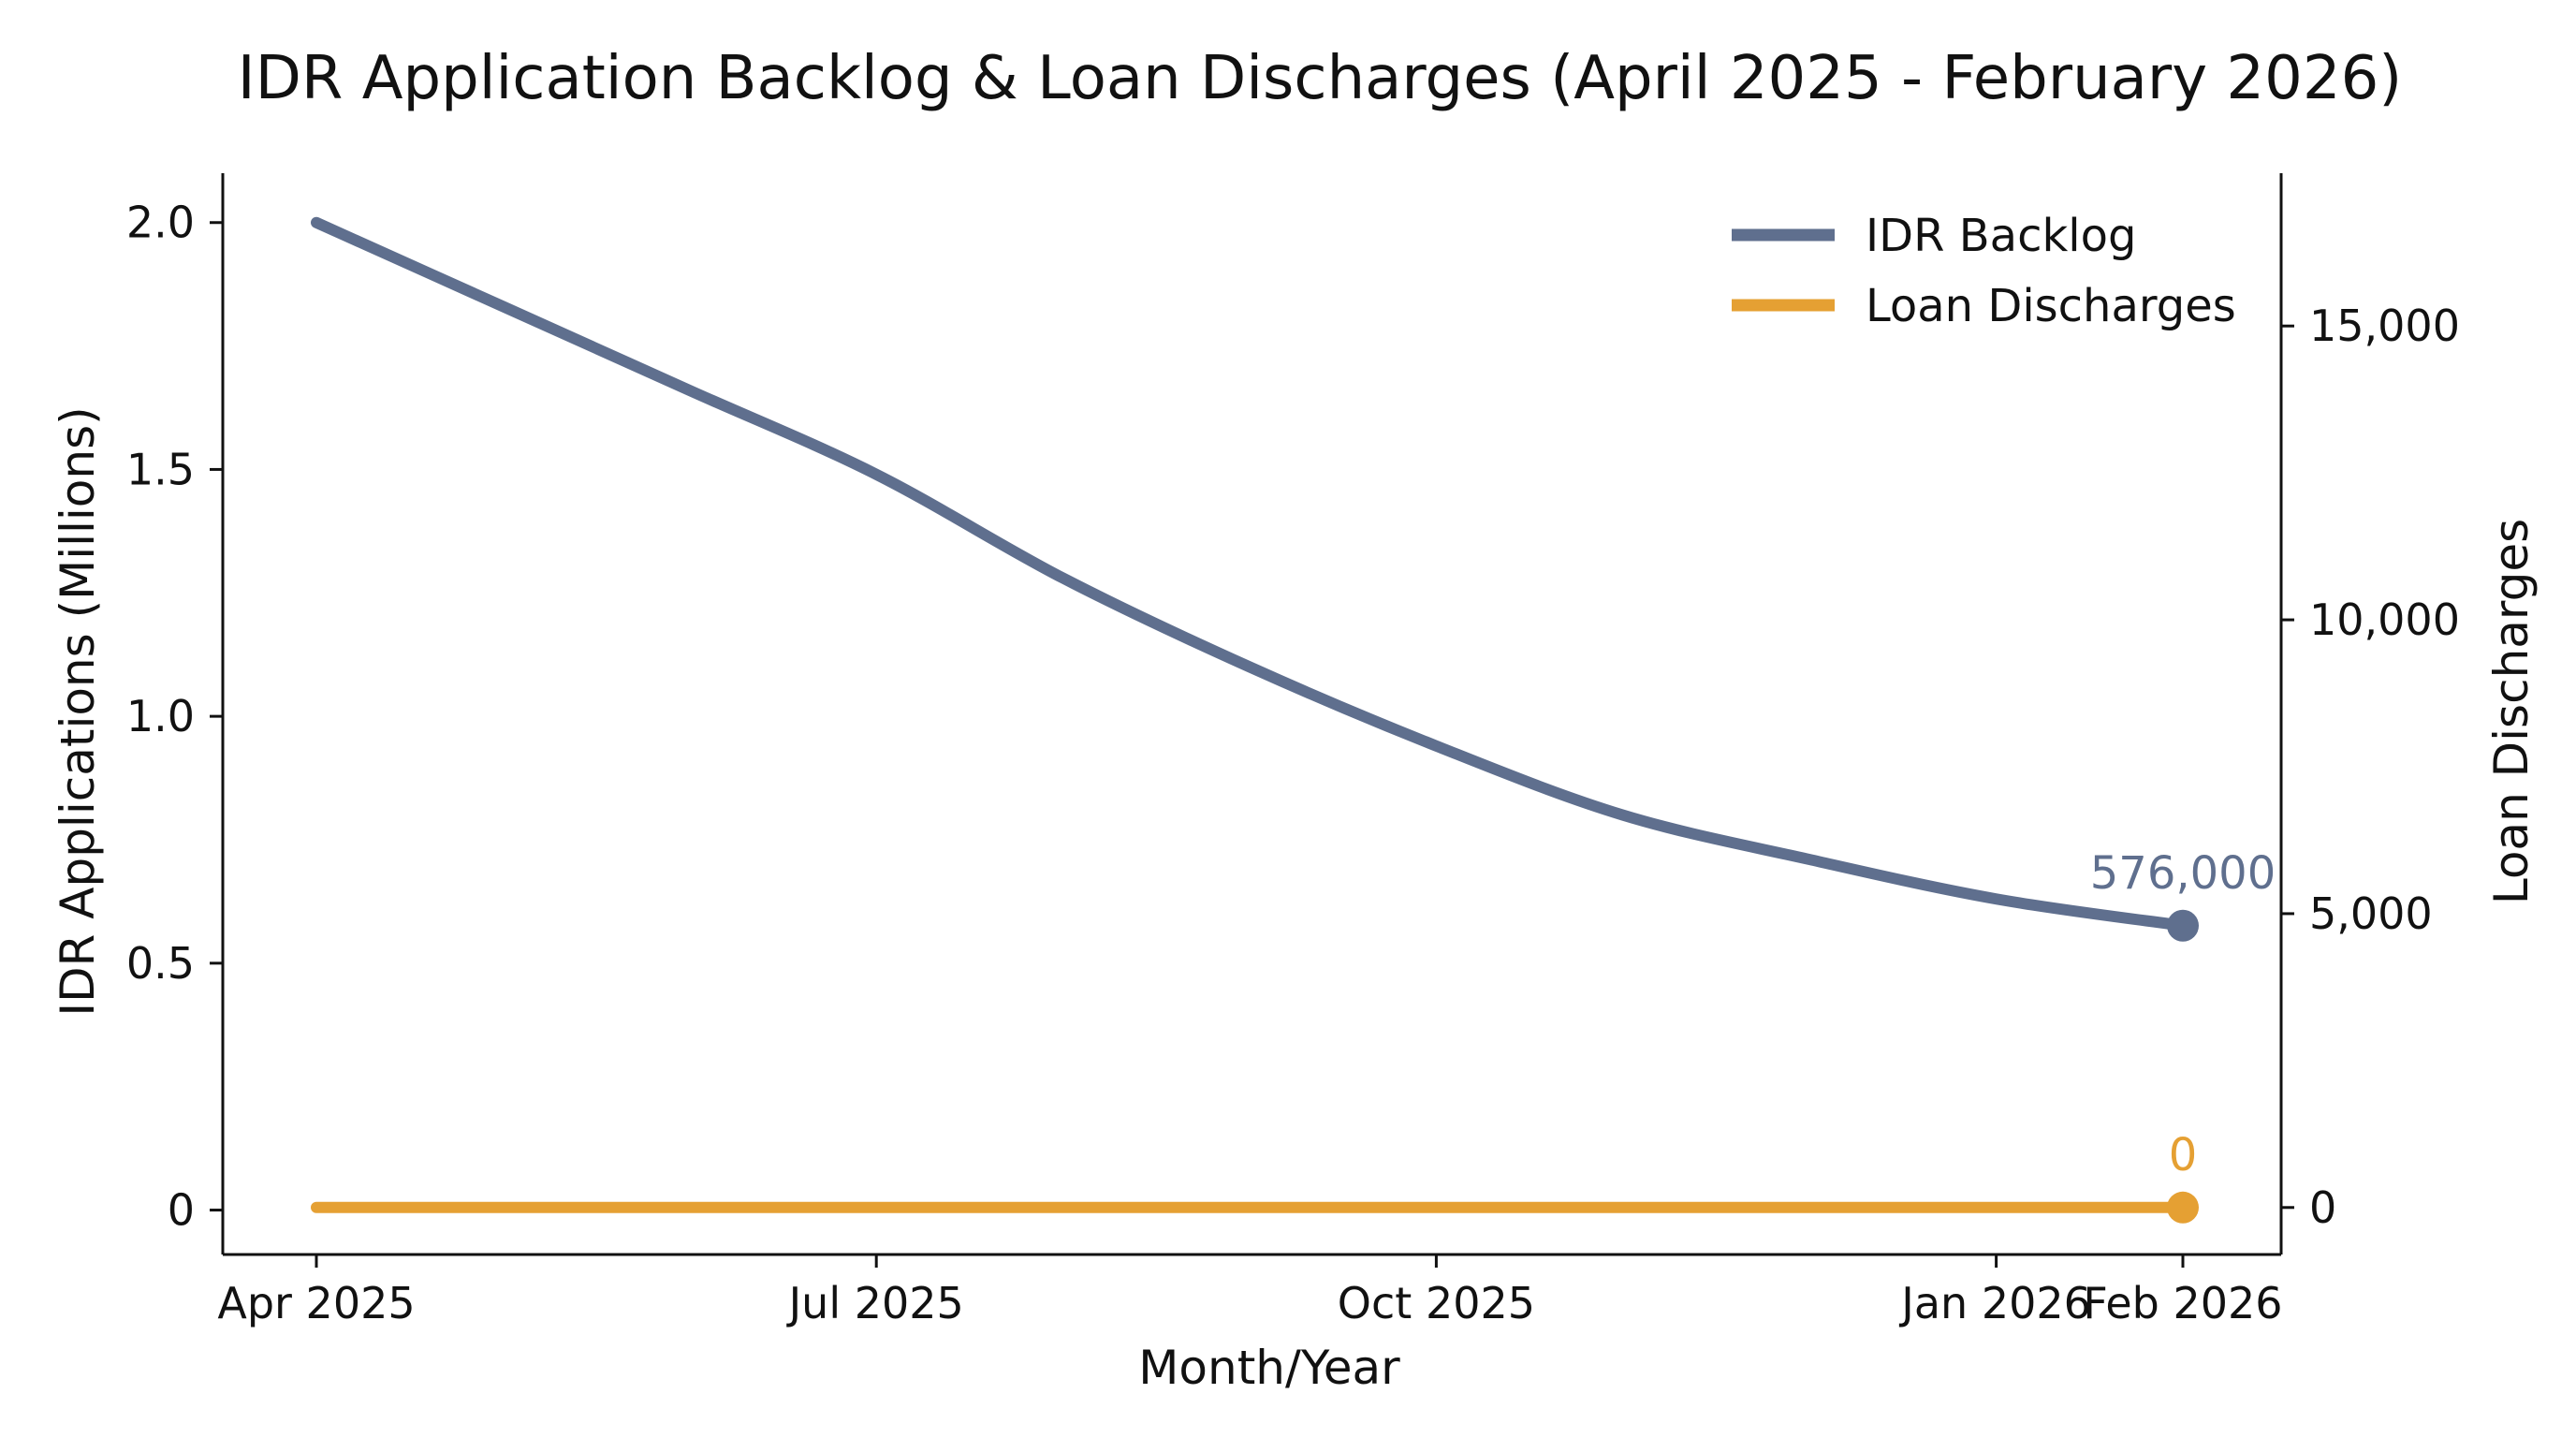  What do you see at coordinates (2371, 913) in the screenshot?
I see `right-y-tick-label: 5,000` at bounding box center [2371, 913].